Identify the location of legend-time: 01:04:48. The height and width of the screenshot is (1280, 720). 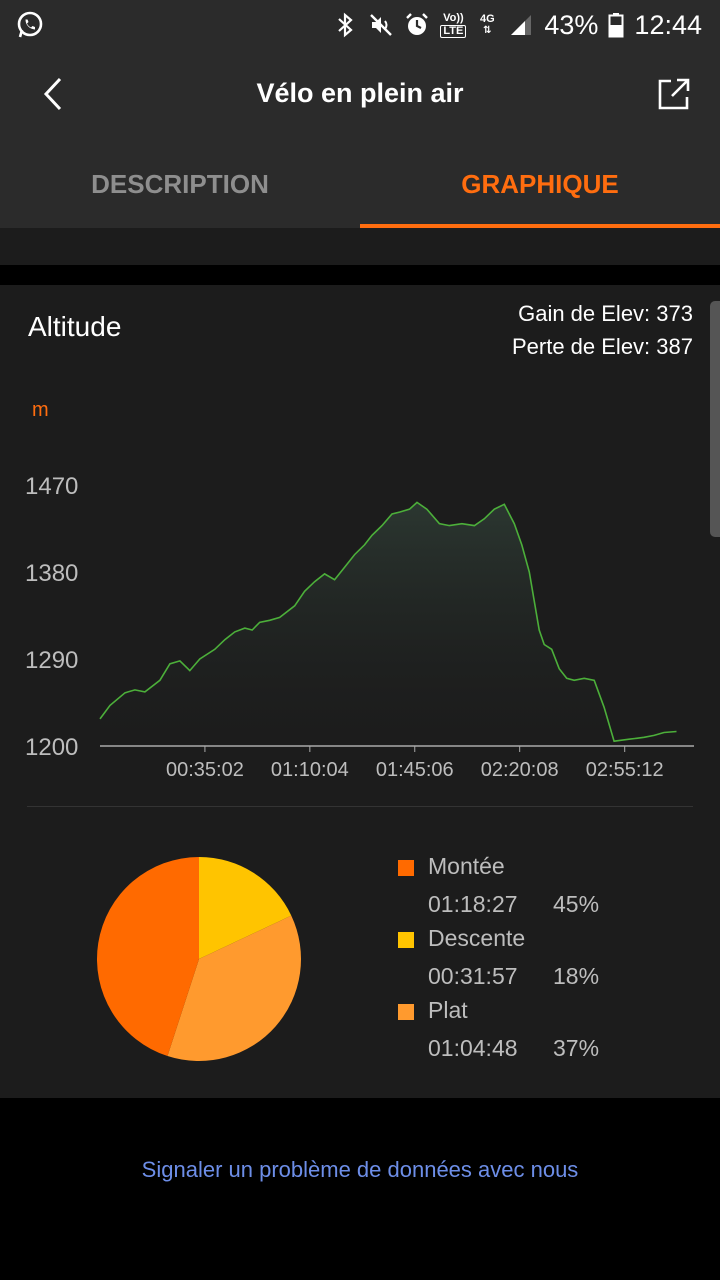
(473, 1048).